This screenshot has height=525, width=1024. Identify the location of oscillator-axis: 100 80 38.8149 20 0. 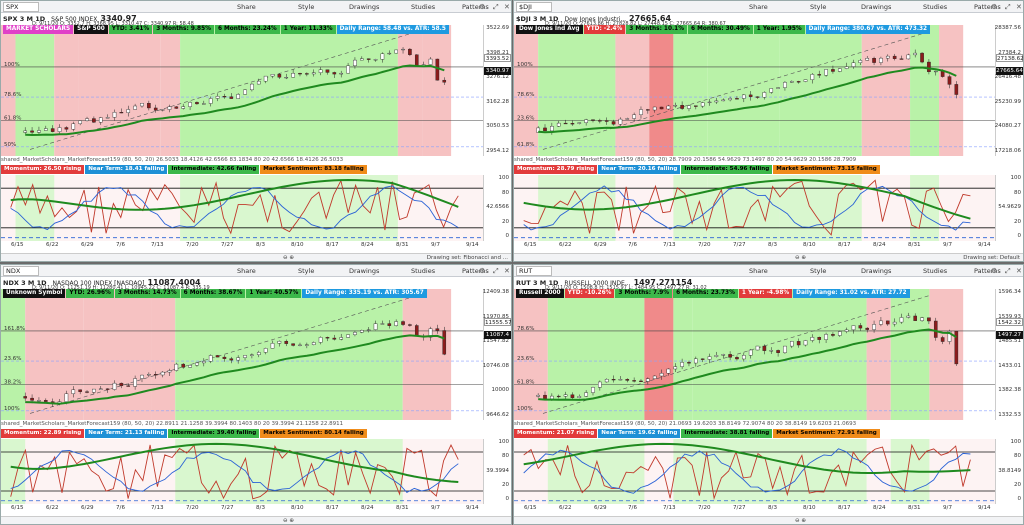
(1009, 471).